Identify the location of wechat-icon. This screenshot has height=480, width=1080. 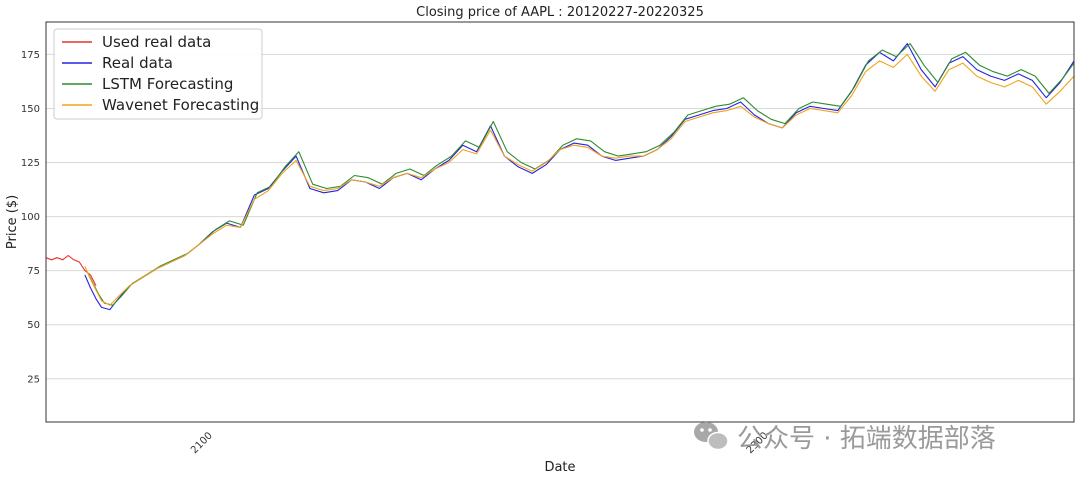
(711, 436).